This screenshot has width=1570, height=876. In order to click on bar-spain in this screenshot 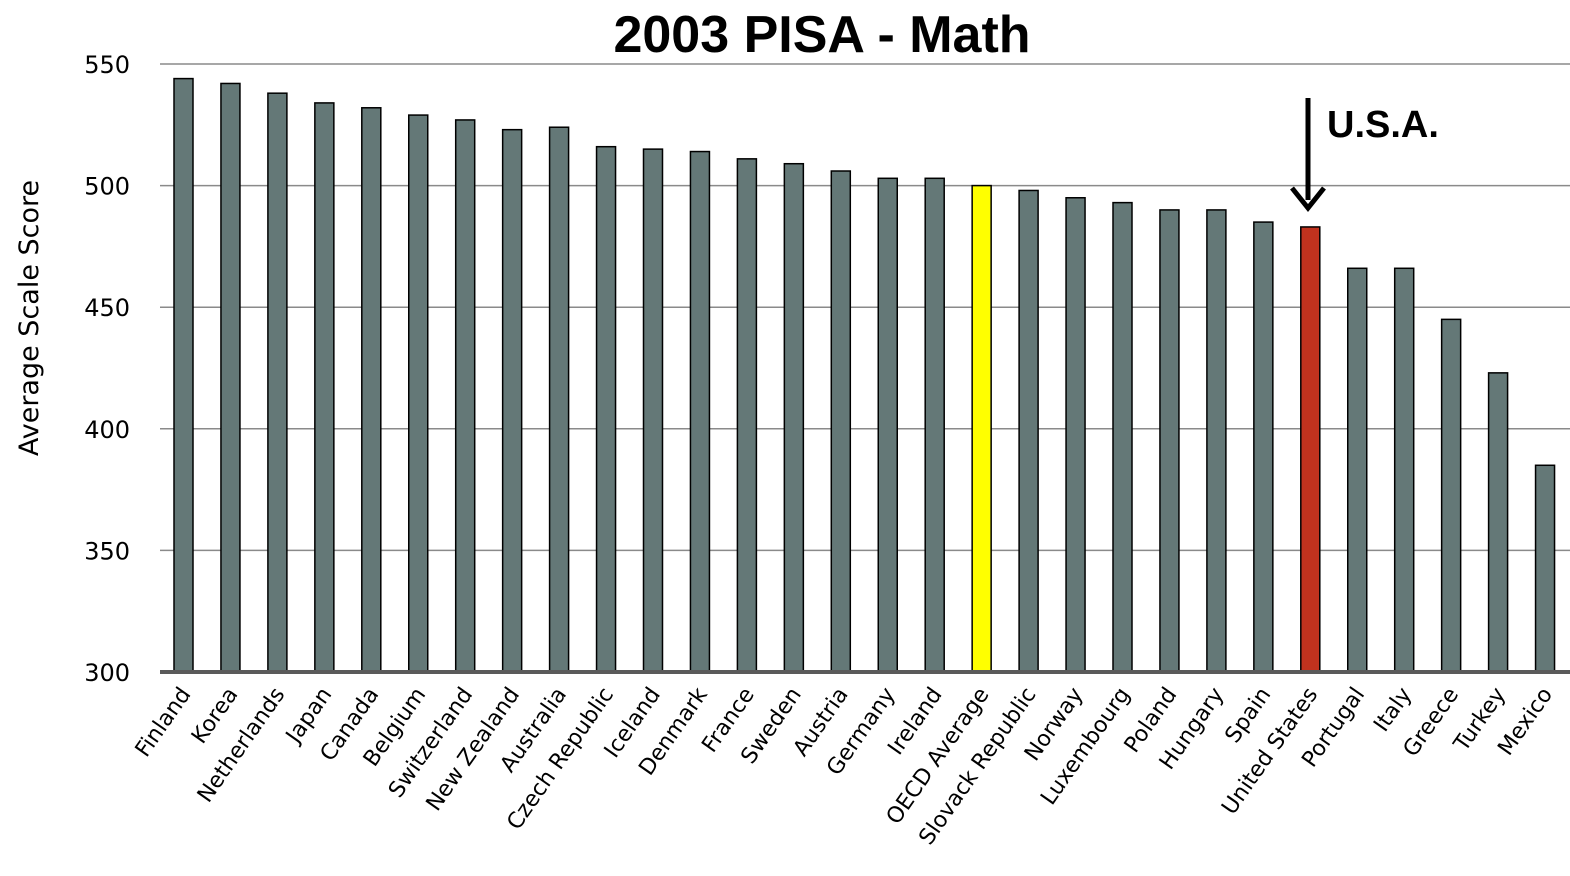, I will do `click(1263, 447)`.